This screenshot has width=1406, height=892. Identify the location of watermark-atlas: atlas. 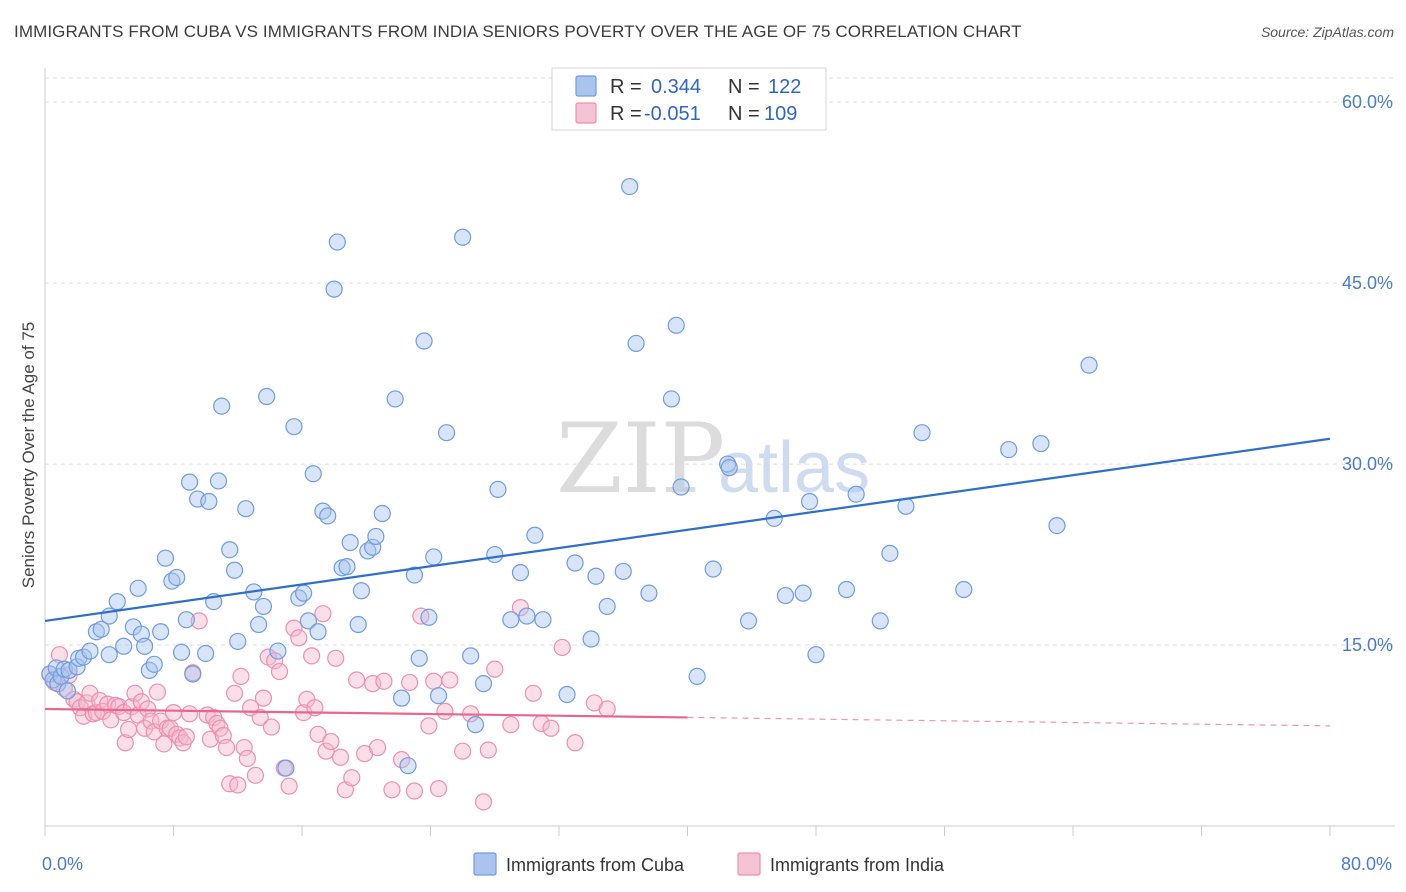
(794, 468).